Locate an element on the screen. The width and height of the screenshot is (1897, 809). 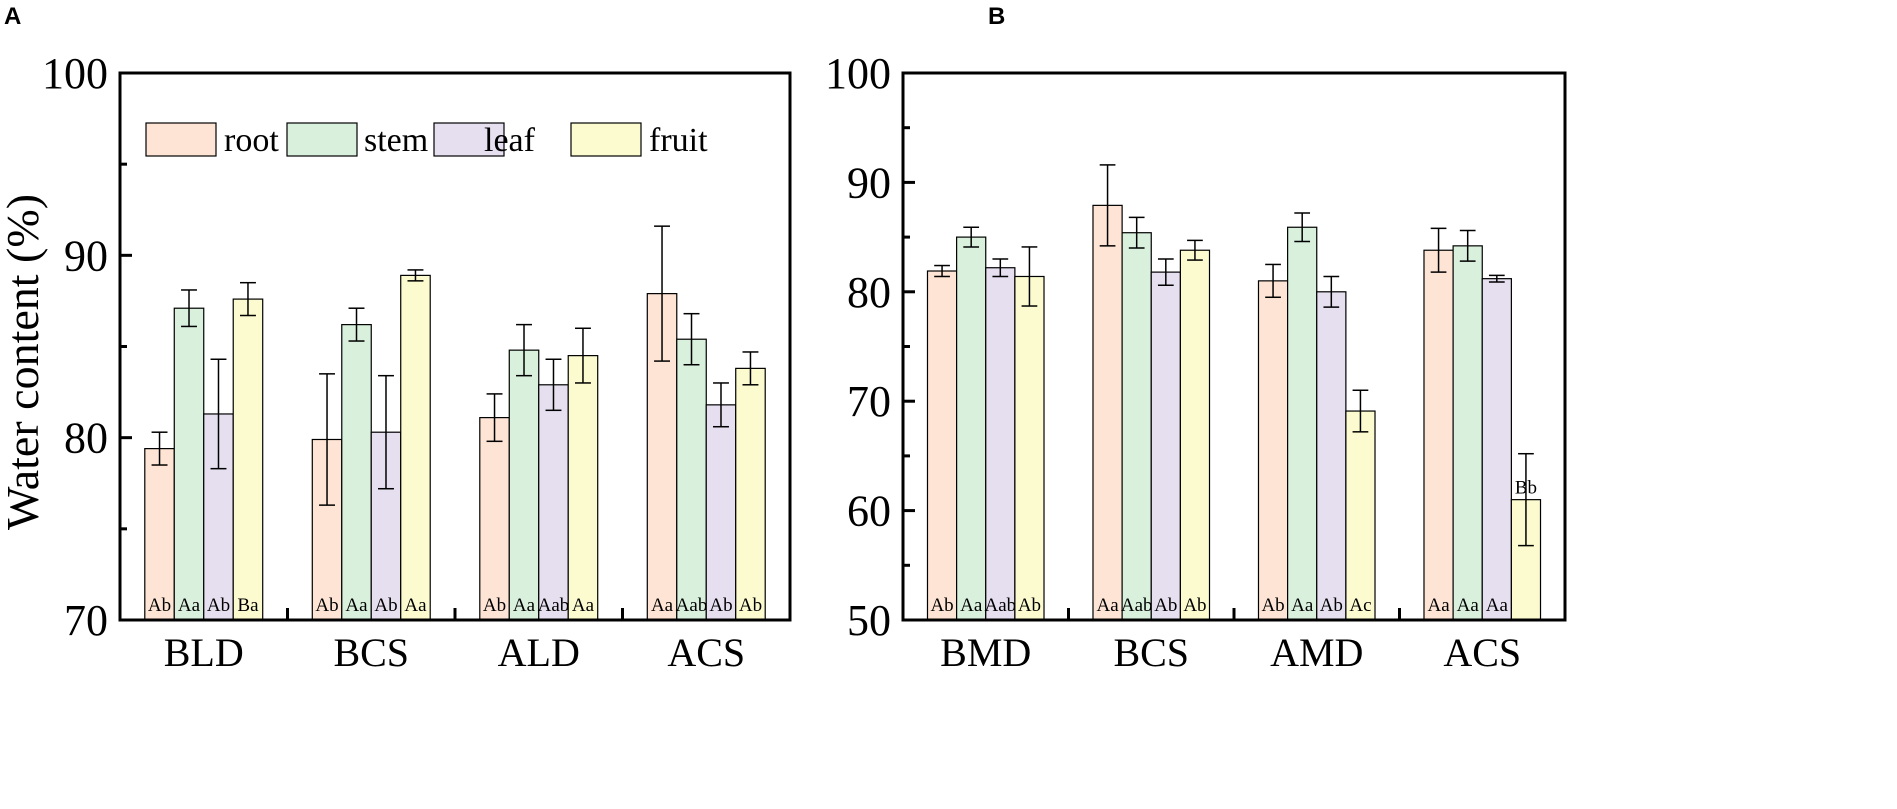
panel-a-error-bar-leaf-BLD is located at coordinates (218, 414).